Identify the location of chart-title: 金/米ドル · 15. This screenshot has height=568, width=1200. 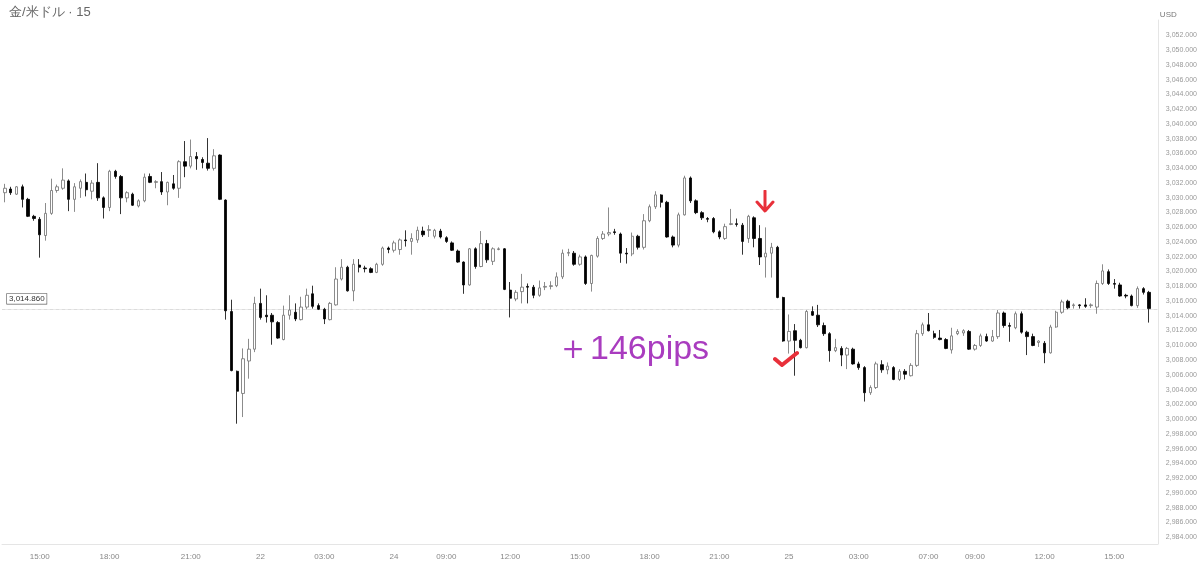
(50, 11).